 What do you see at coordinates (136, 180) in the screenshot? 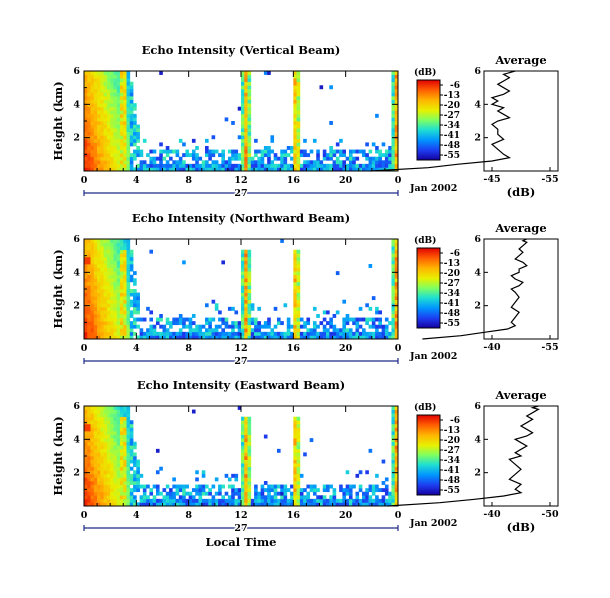
I see `x-tick-label: 4` at bounding box center [136, 180].